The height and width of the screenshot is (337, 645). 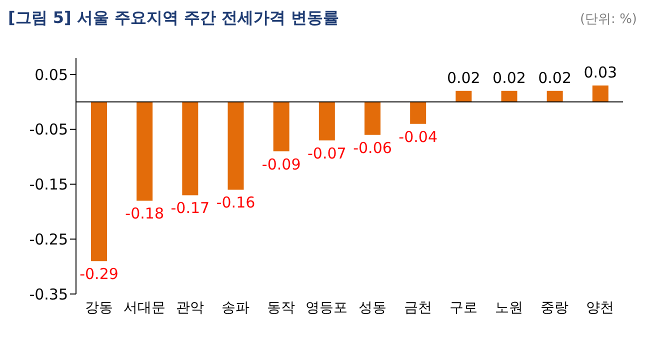 What do you see at coordinates (463, 308) in the screenshot?
I see `x-tick-label: 구로` at bounding box center [463, 308].